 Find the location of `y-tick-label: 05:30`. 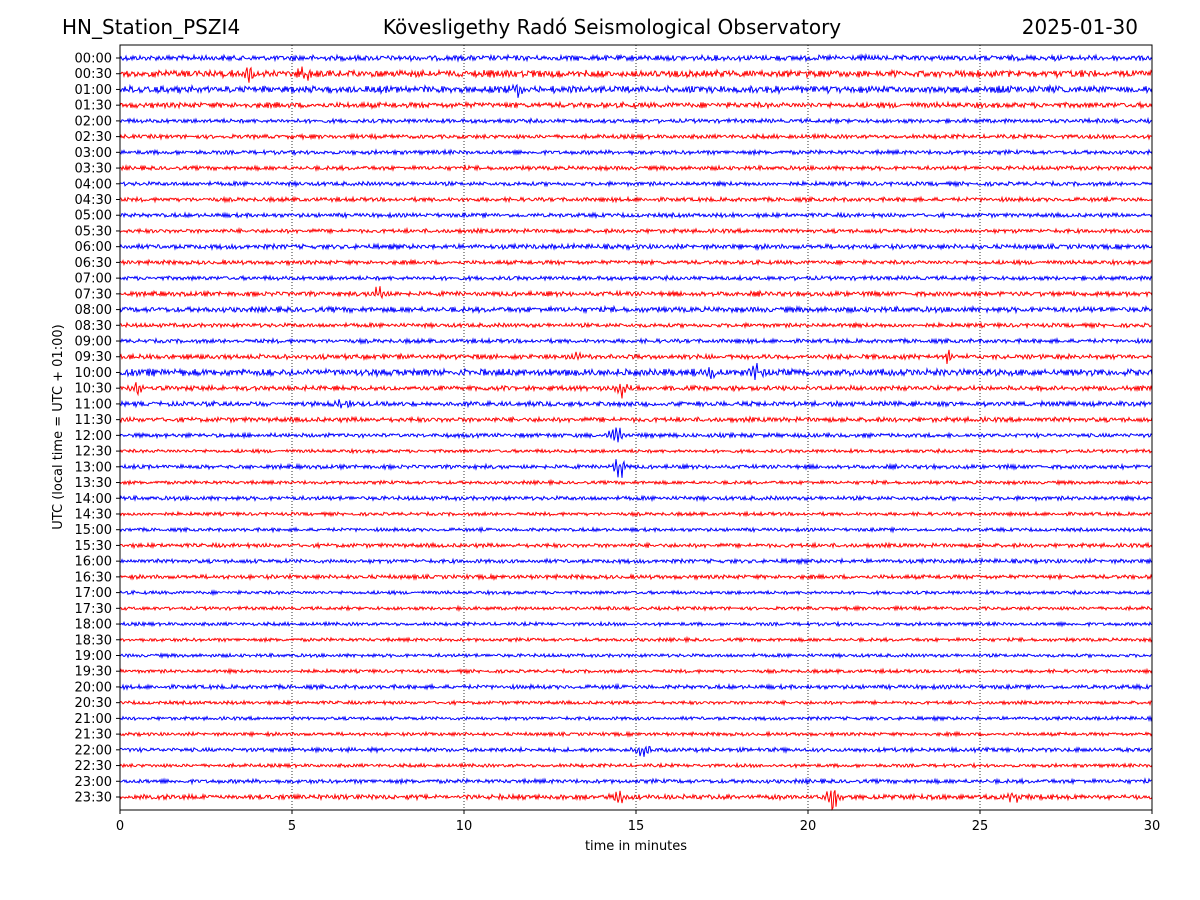

y-tick-label: 05:30 is located at coordinates (93, 231).